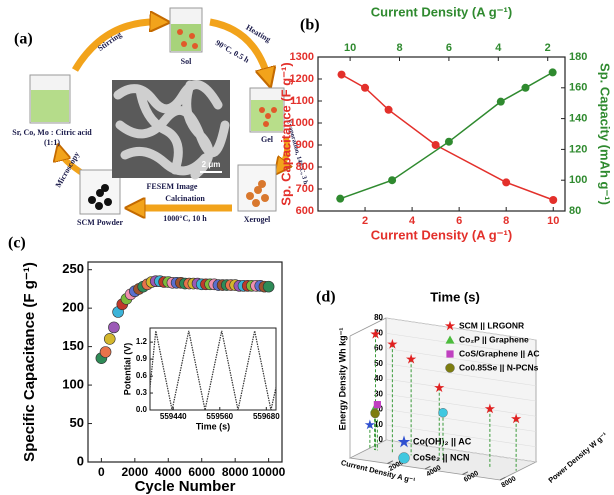  I want to click on x-tick-label: 8000, so click(235, 472).